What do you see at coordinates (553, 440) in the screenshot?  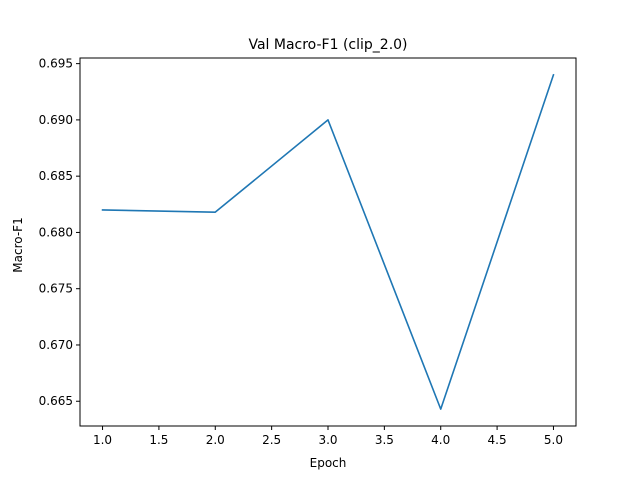 I see `x-tick-label: 5.0` at bounding box center [553, 440].